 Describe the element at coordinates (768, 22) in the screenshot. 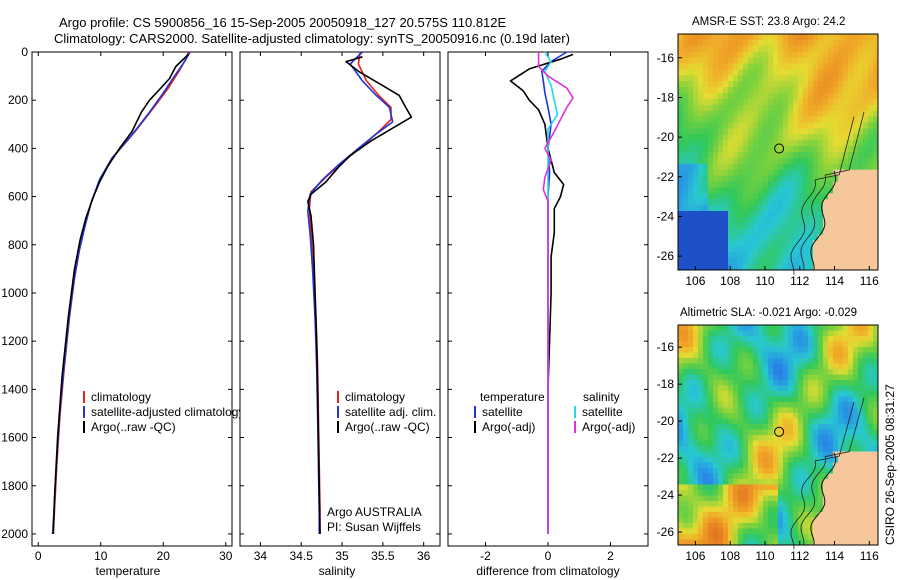

I see `sst-map-title: AMSR-E SST: 23.8 Argo: 24.2` at that location.